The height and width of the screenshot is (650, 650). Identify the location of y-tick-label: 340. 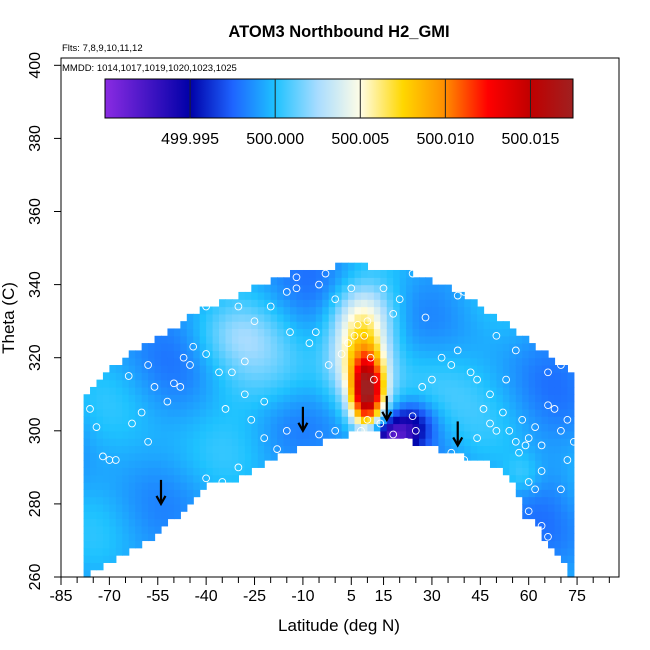
(35, 284).